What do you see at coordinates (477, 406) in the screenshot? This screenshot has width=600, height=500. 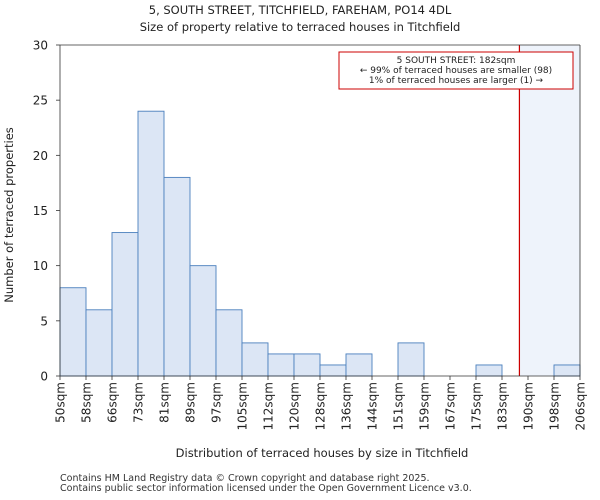 I see `x-tick-label: 175sqm` at bounding box center [477, 406].